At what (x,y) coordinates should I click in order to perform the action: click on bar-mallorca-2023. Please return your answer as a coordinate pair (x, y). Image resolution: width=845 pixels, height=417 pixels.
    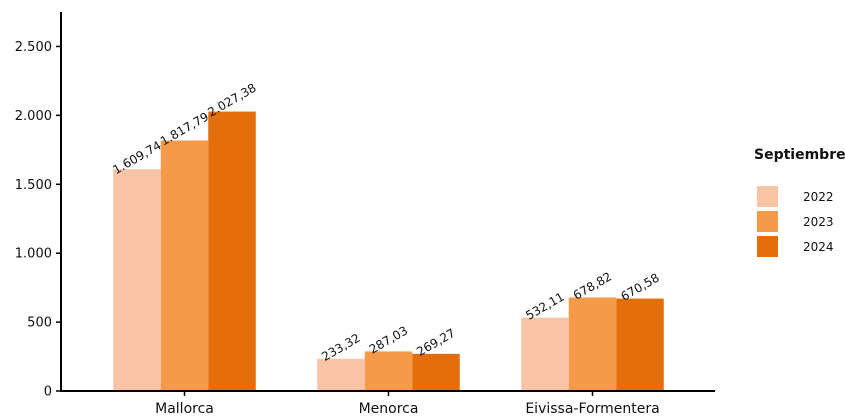
    Looking at the image, I should click on (184, 265).